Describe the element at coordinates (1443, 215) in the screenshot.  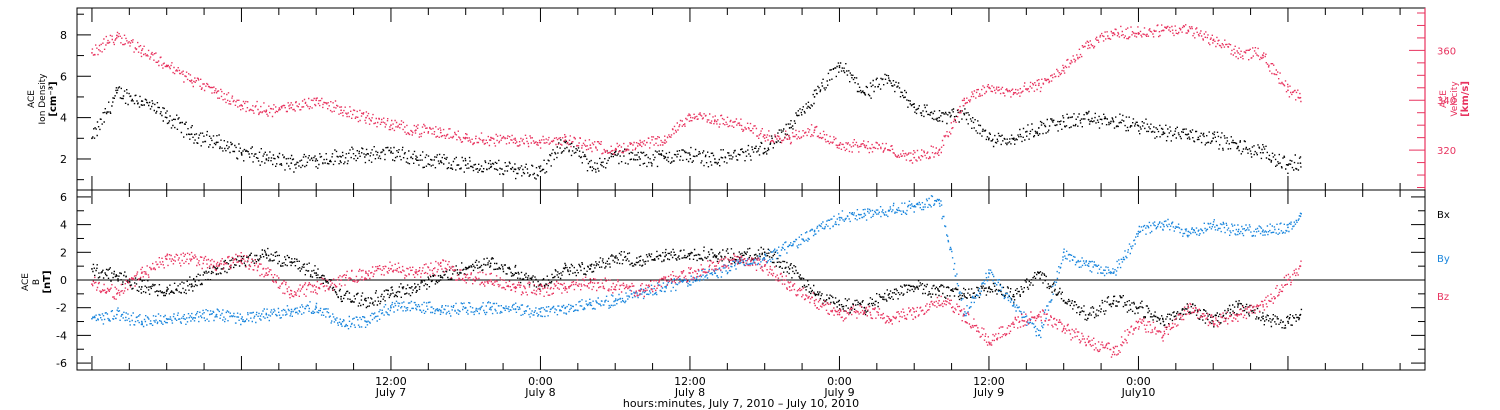
I see `legend-Bx: Bx` at that location.